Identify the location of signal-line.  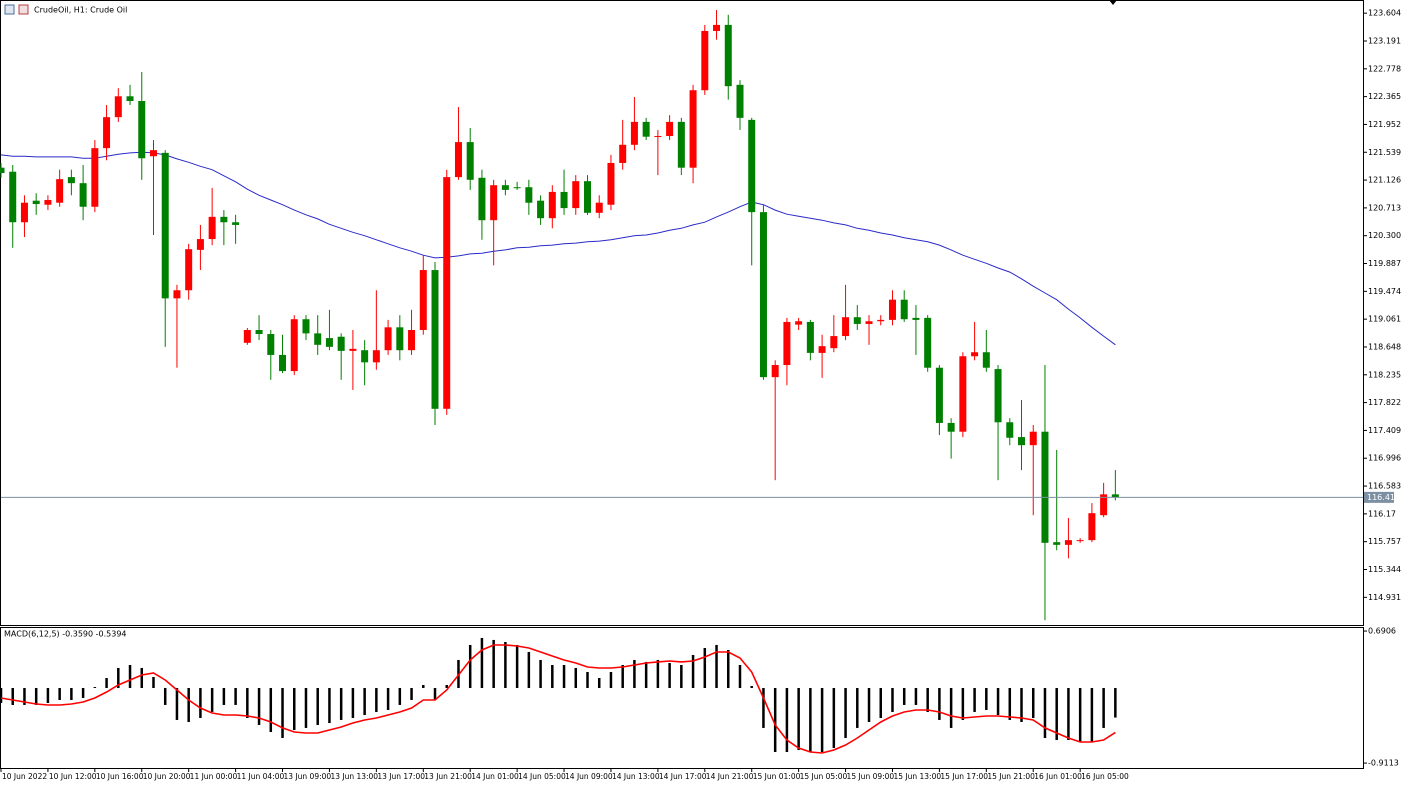
(558, 699).